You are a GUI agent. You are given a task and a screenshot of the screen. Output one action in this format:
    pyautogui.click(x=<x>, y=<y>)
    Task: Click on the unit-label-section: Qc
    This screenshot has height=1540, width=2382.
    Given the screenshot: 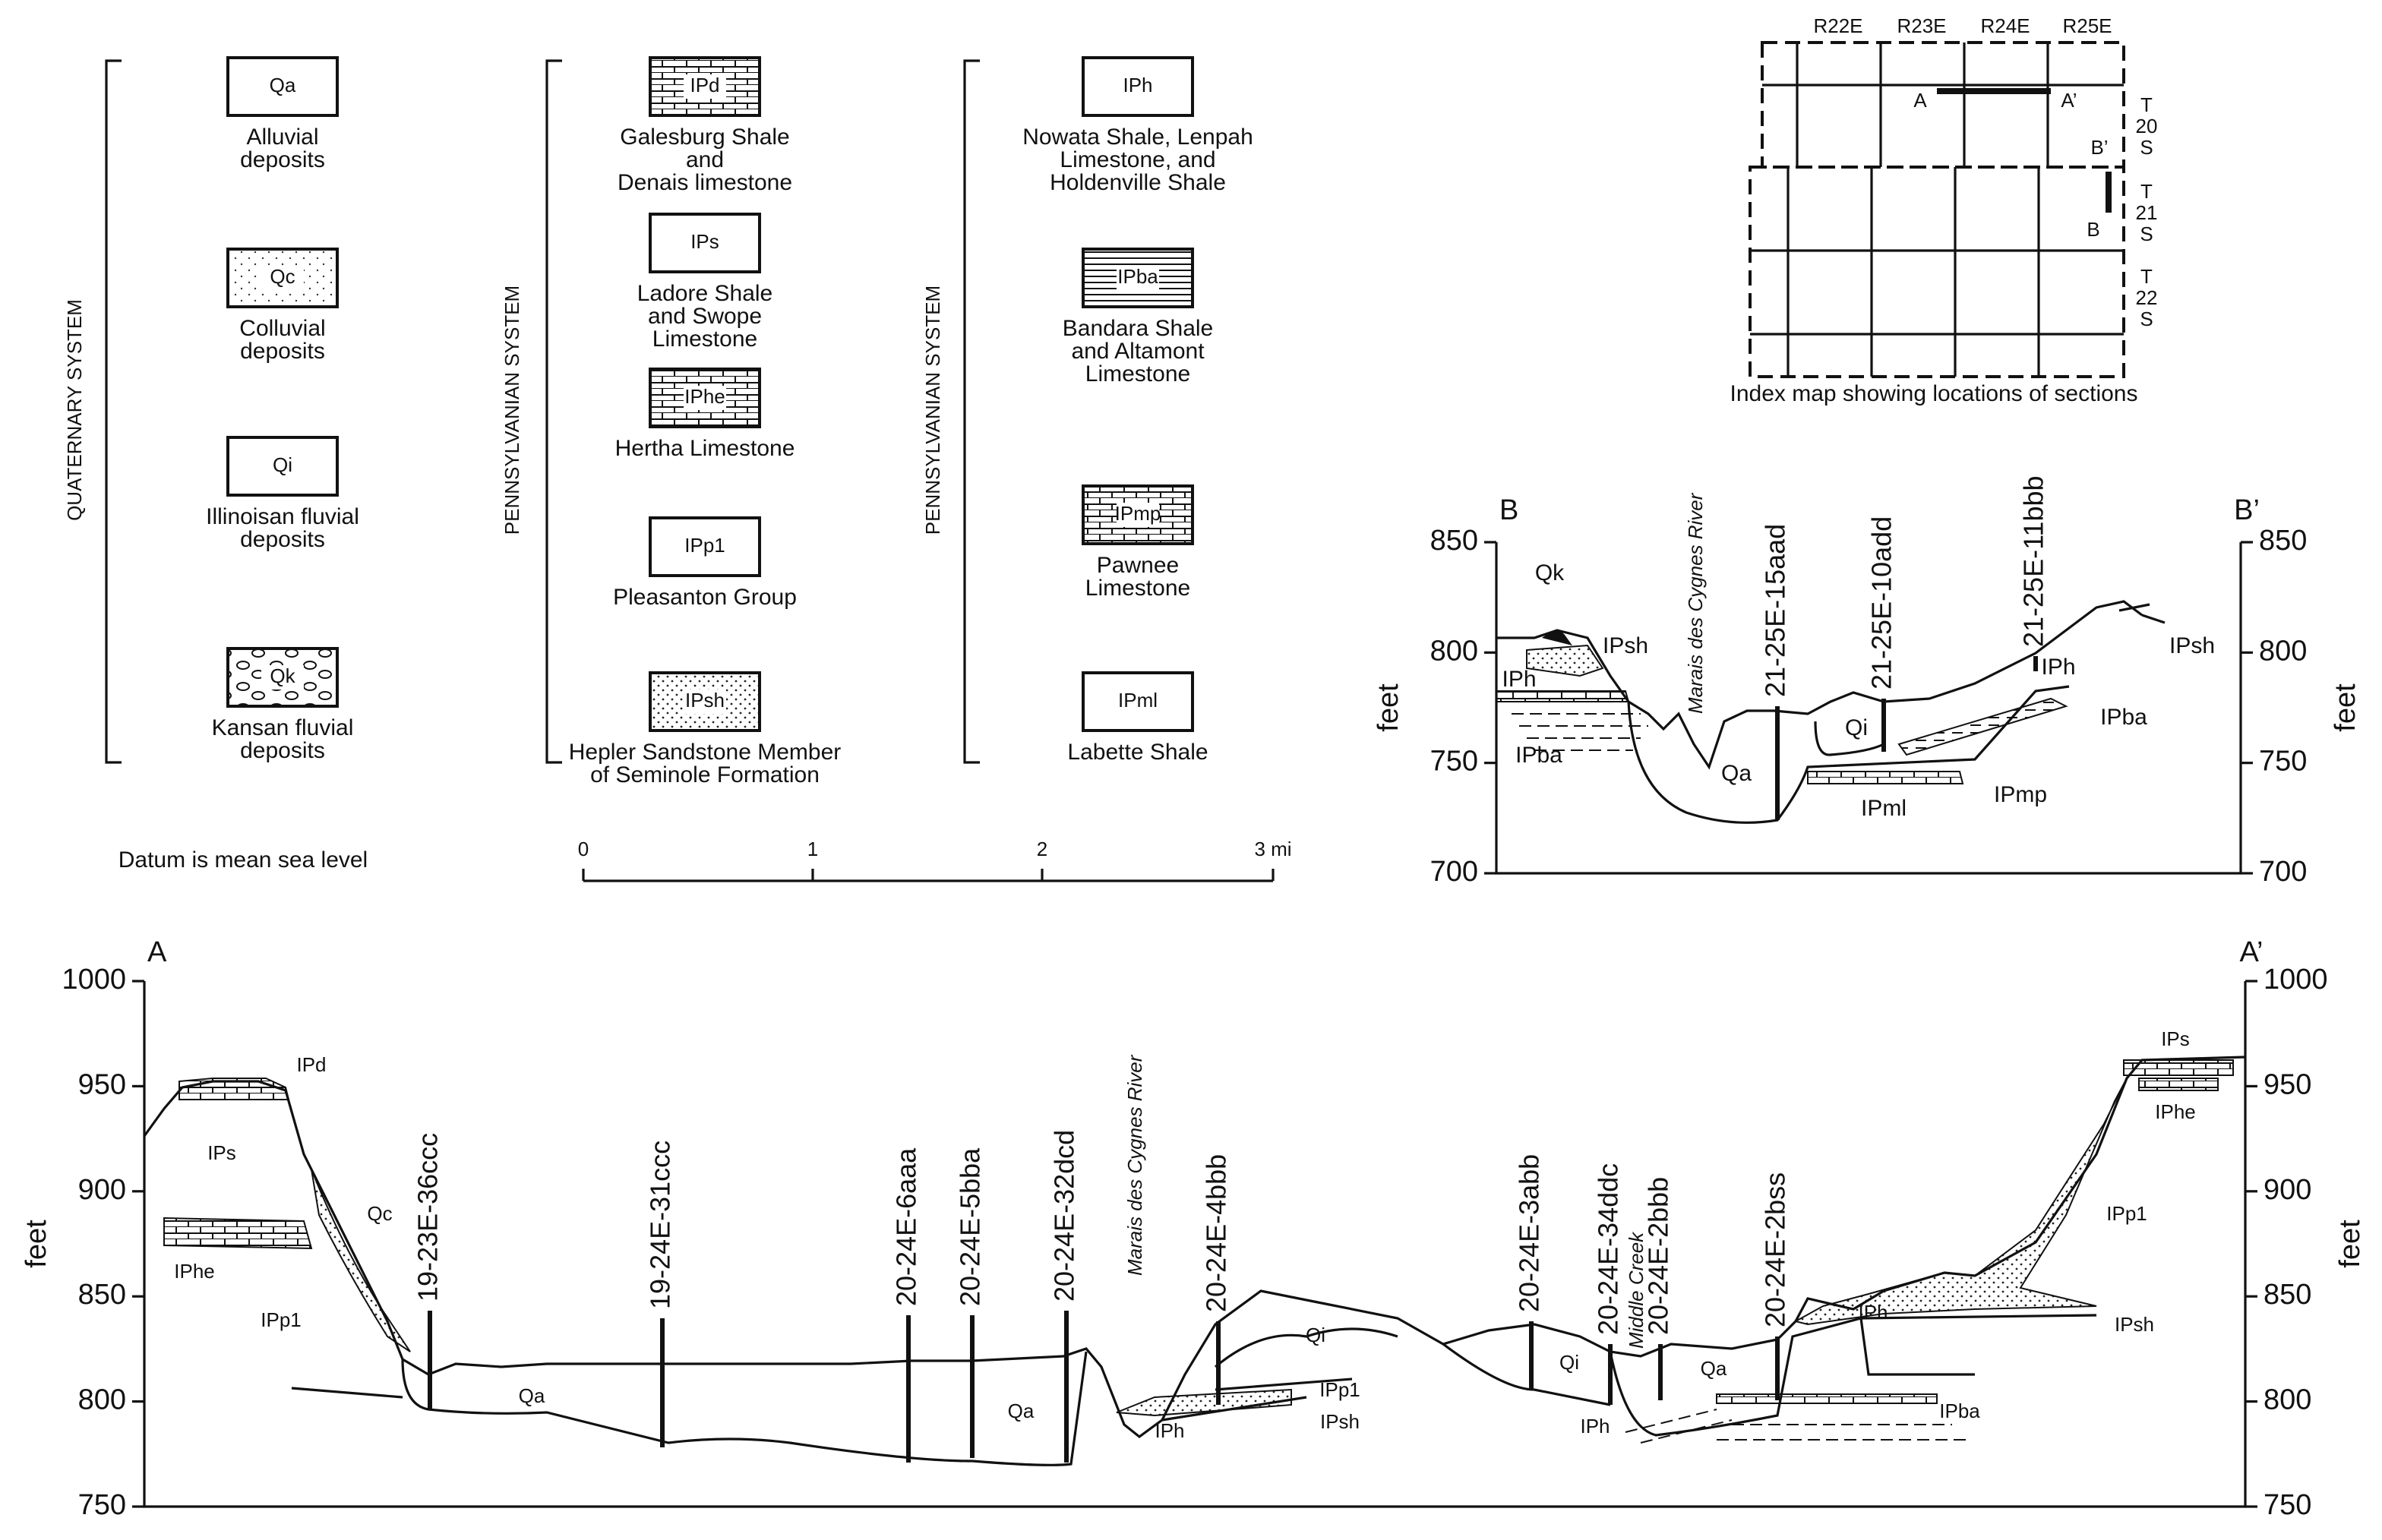 What is the action you would take?
    pyautogui.click(x=380, y=1213)
    